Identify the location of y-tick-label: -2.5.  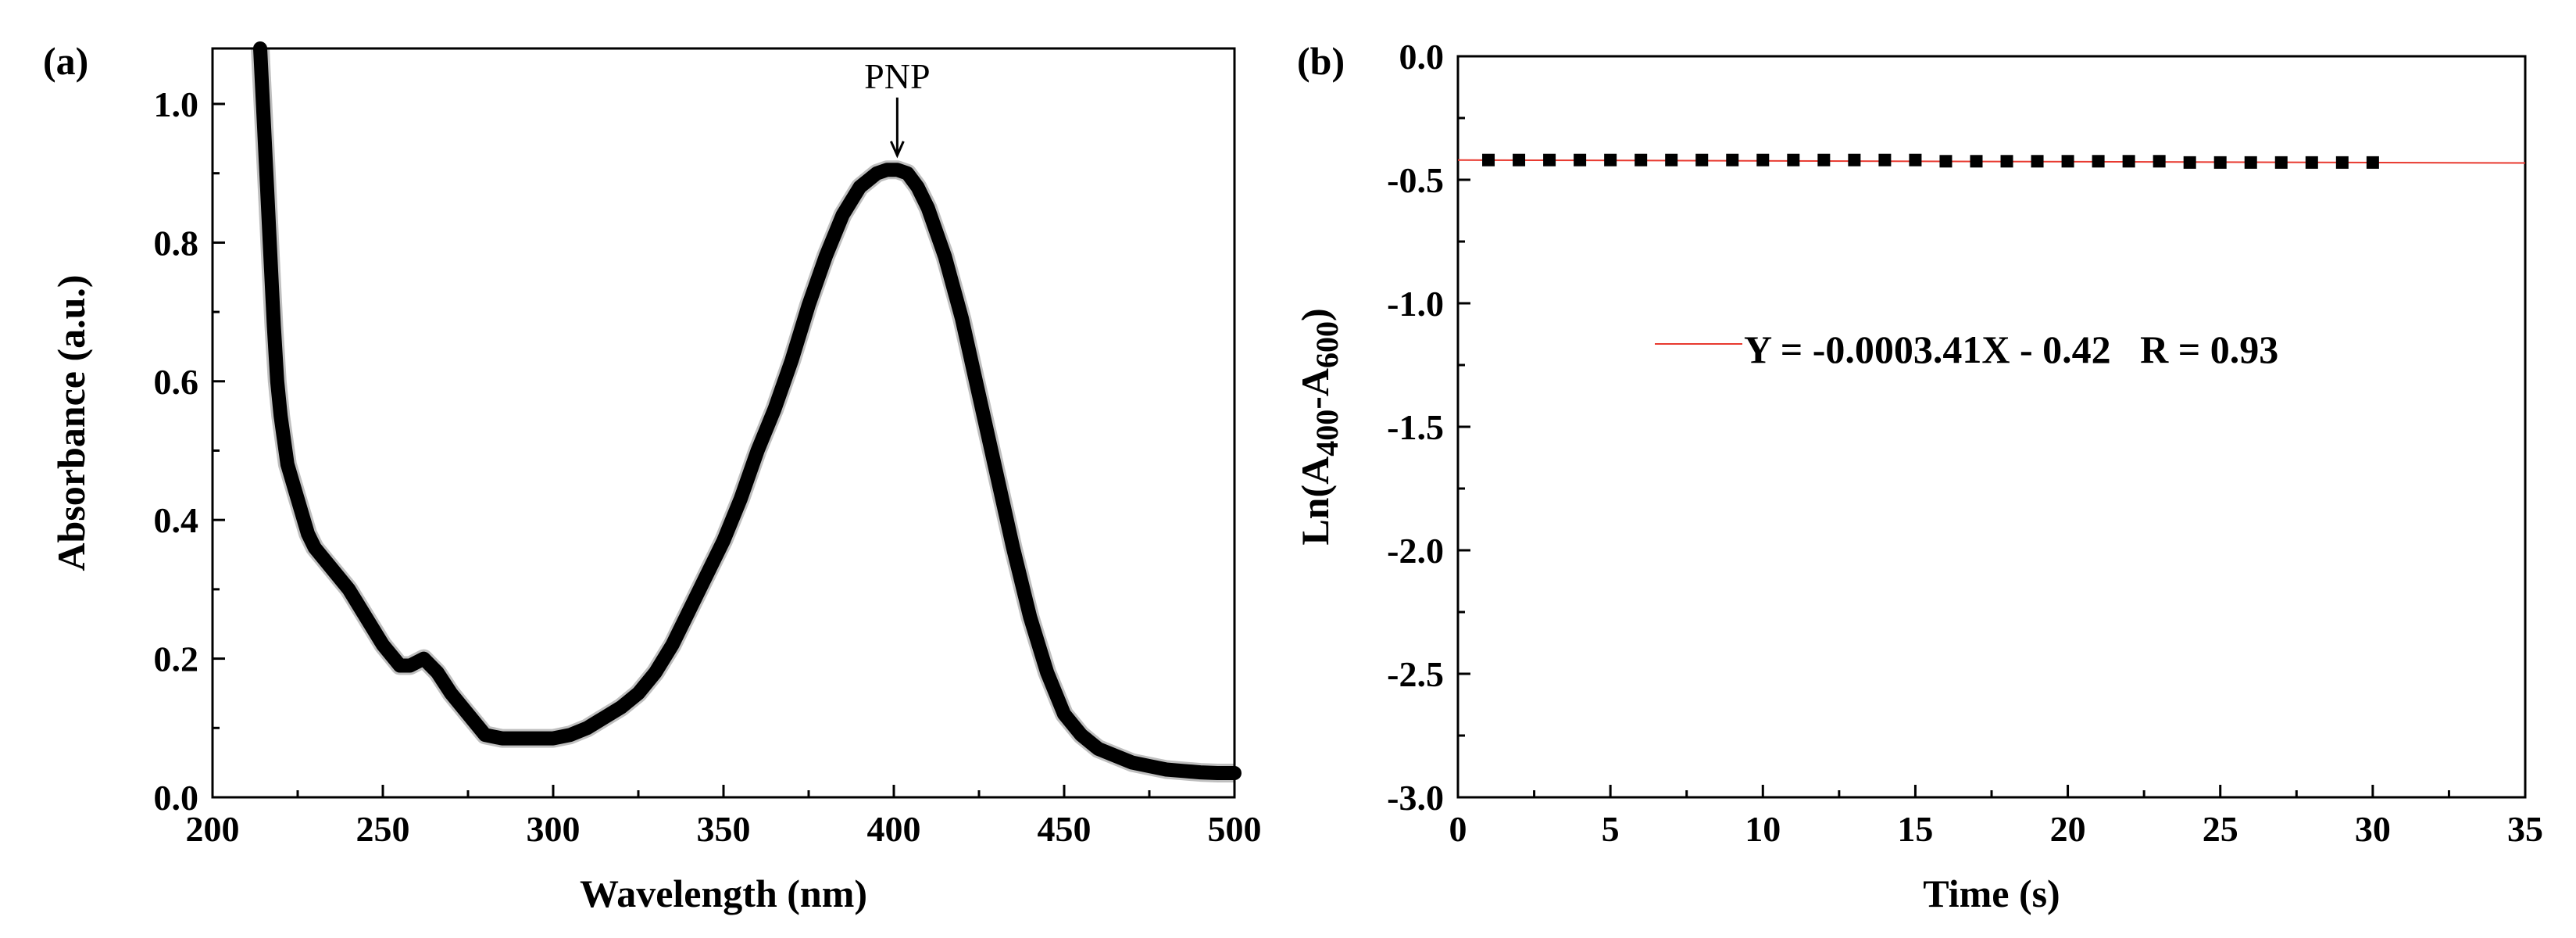
(1416, 674).